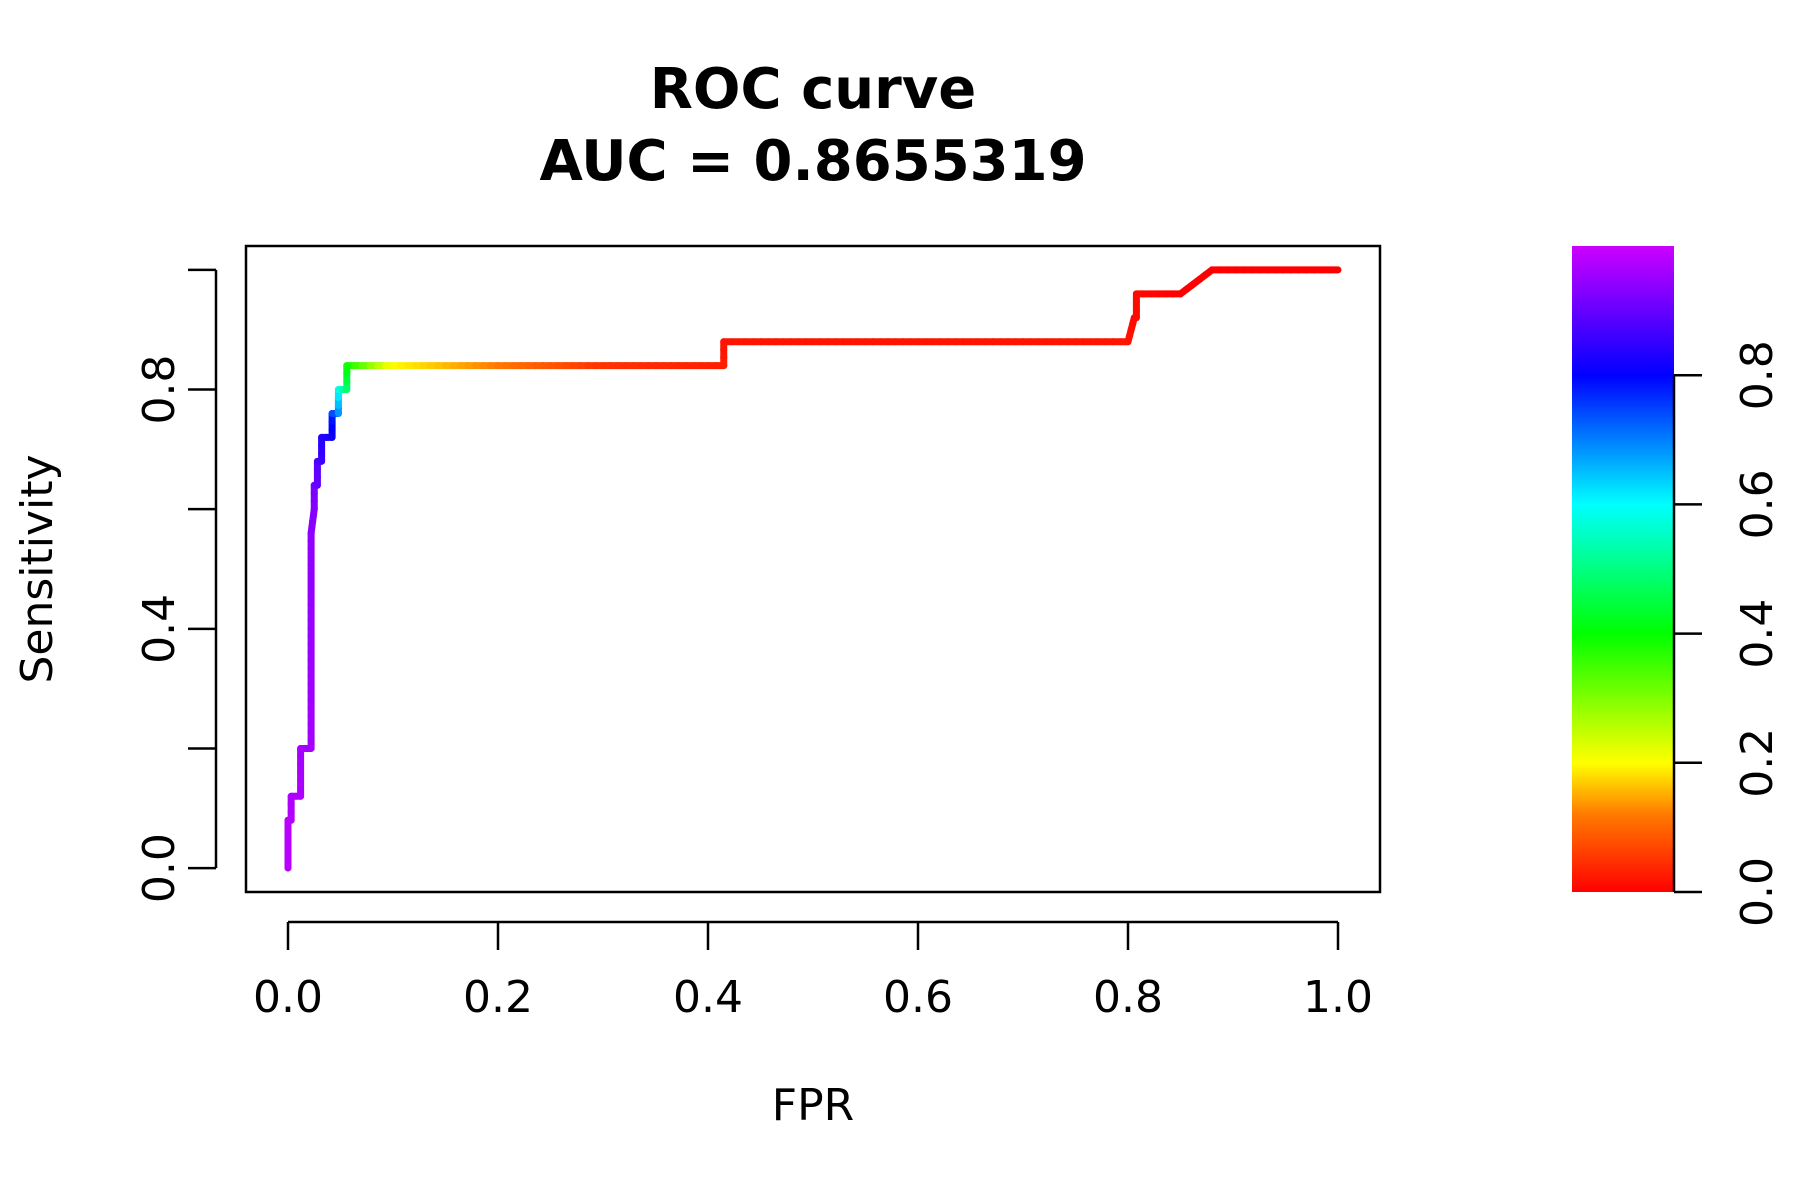  Describe the element at coordinates (813, 89) in the screenshot. I see `chart-title: ROC curve` at that location.